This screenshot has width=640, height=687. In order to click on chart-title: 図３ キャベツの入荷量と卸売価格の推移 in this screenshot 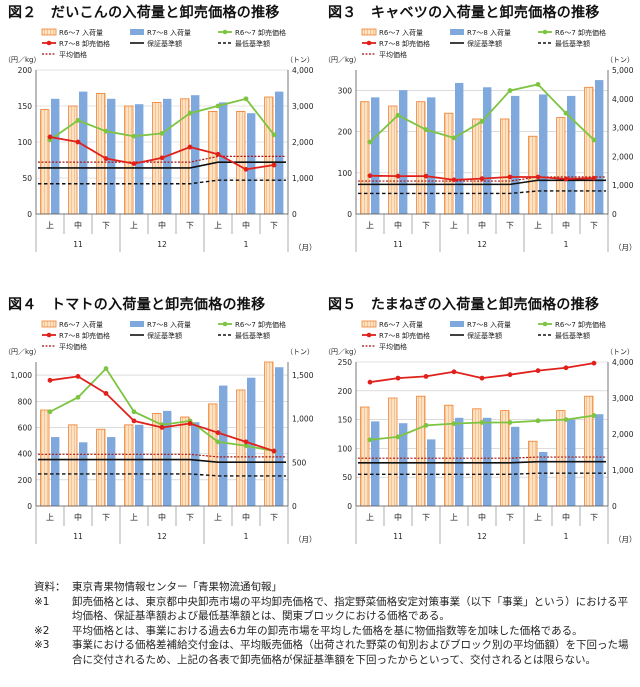, I will do `click(464, 13)`.